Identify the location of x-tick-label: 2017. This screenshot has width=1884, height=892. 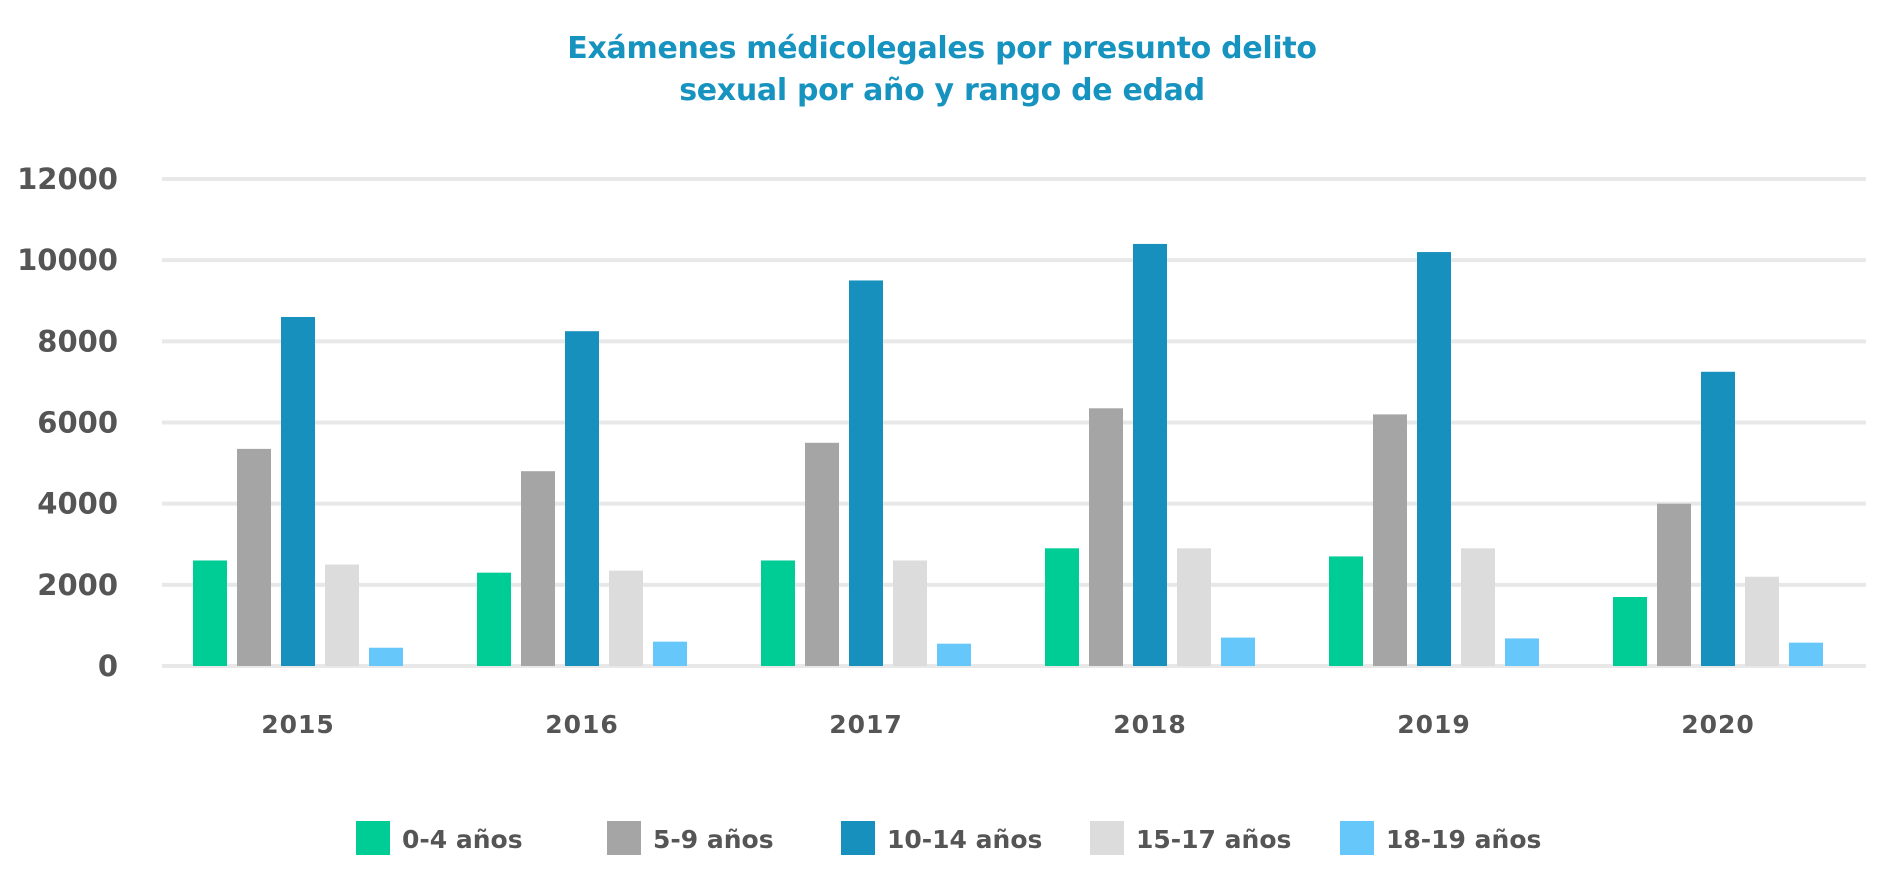
(866, 724).